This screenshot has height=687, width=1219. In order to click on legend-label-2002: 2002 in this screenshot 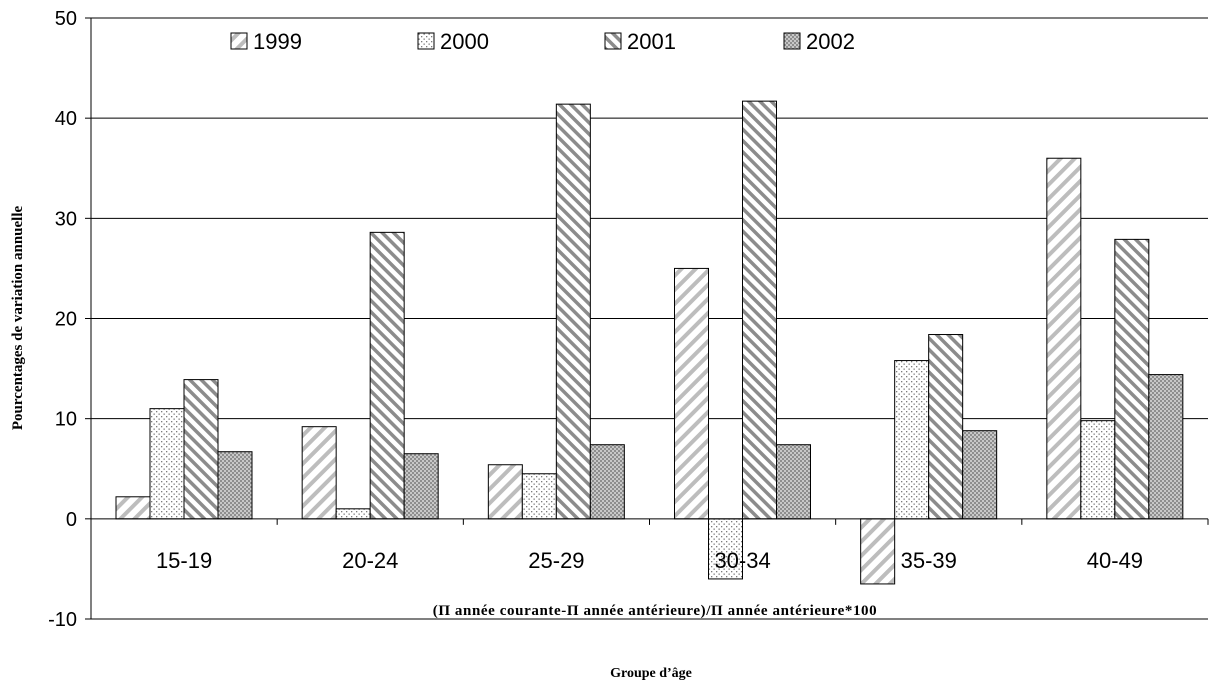, I will do `click(830, 41)`.